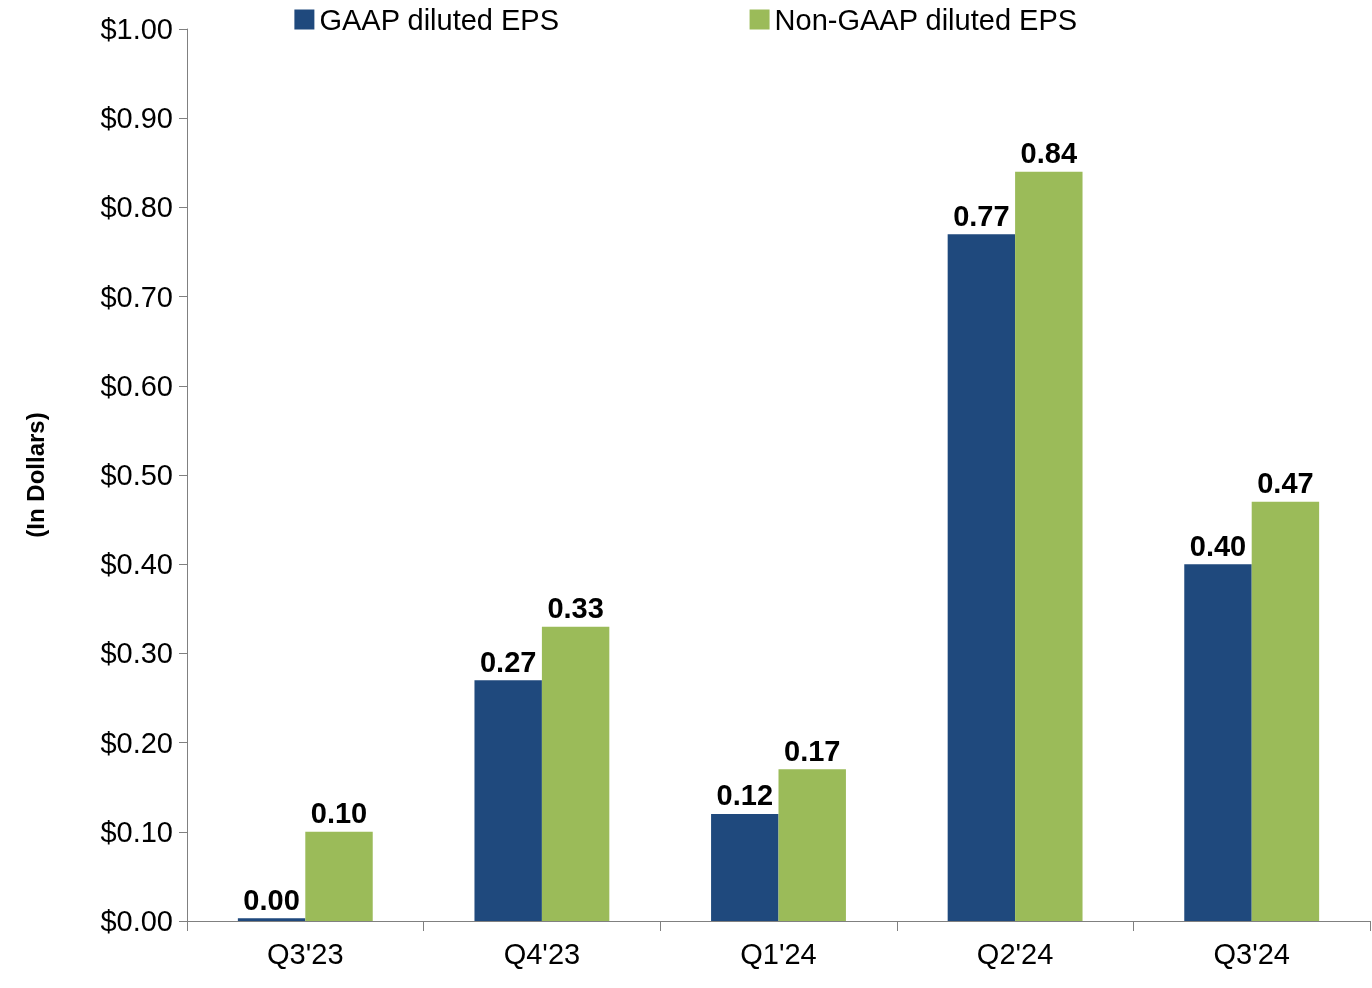 The height and width of the screenshot is (988, 1372). I want to click on data-label: 0.33, so click(575, 608).